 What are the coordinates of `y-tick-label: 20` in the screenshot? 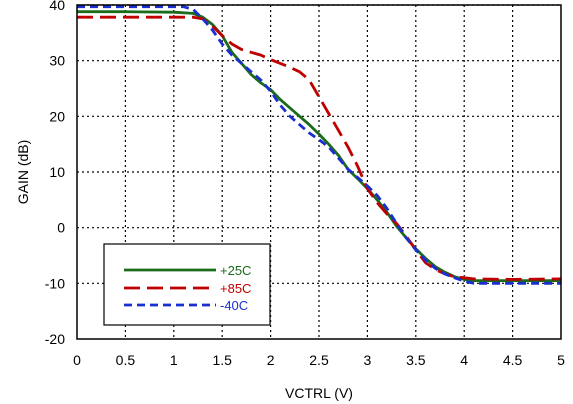 It's located at (57, 116).